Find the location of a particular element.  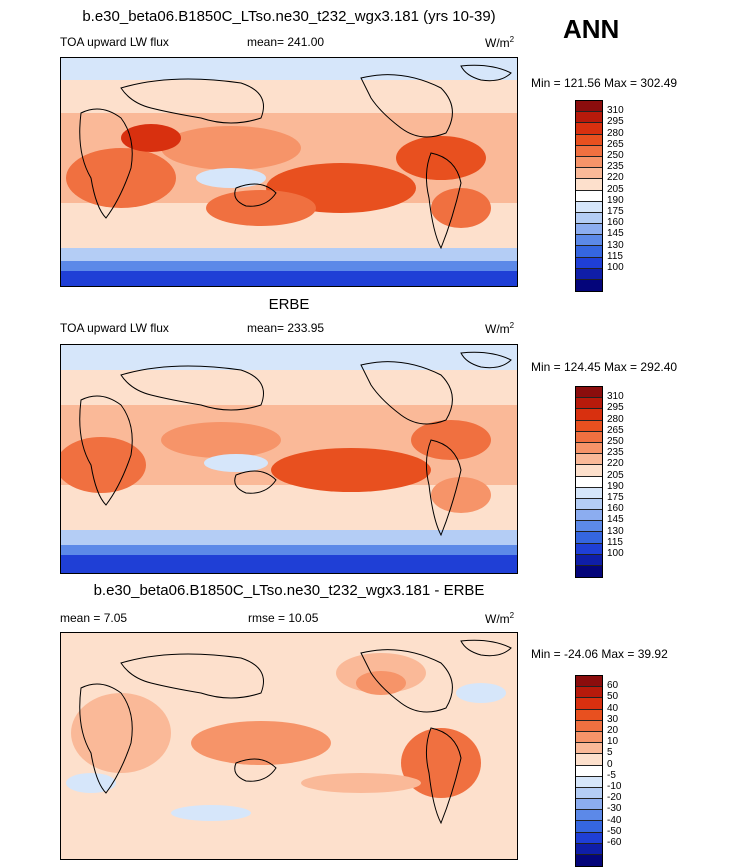

colorbar-tick-label: 40 is located at coordinates (613, 708).